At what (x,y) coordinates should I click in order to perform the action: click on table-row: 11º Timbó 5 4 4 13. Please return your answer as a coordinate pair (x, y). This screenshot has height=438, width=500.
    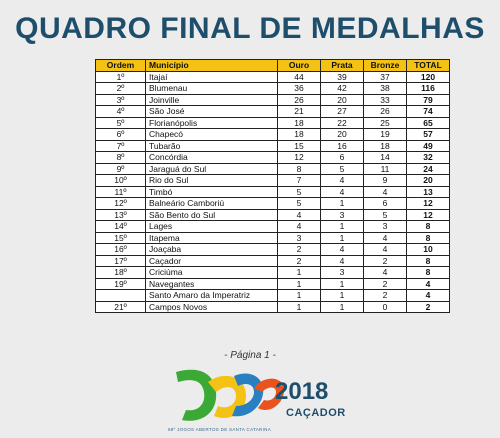
    Looking at the image, I should click on (272, 191).